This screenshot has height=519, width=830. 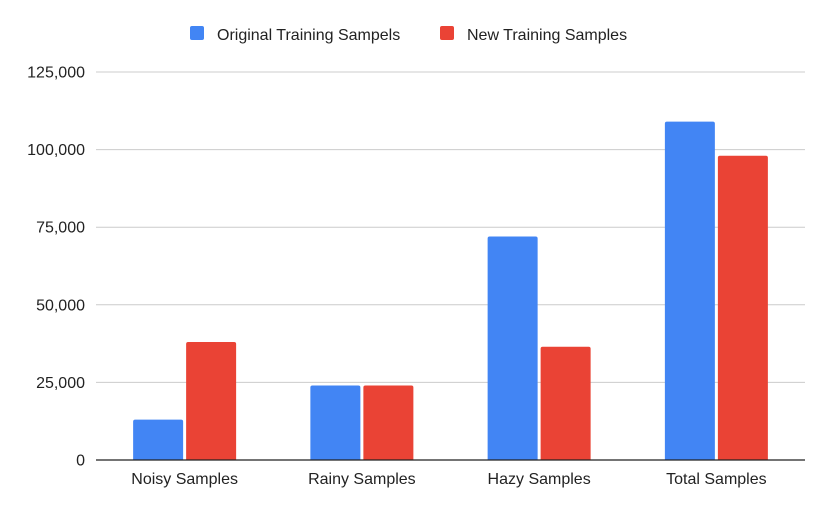 What do you see at coordinates (308, 35) in the screenshot?
I see `legend-label-original: Original Training Sampels` at bounding box center [308, 35].